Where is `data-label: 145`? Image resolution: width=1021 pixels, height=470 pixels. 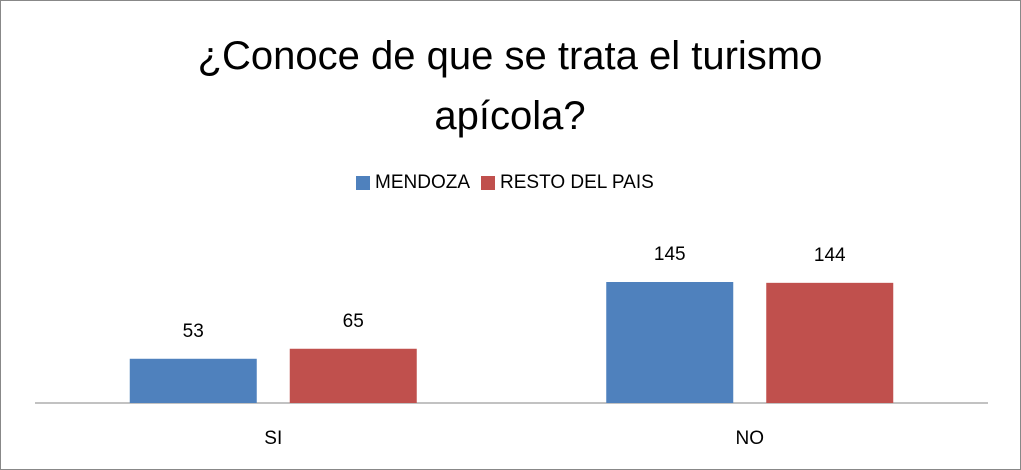 data-label: 145 is located at coordinates (670, 254).